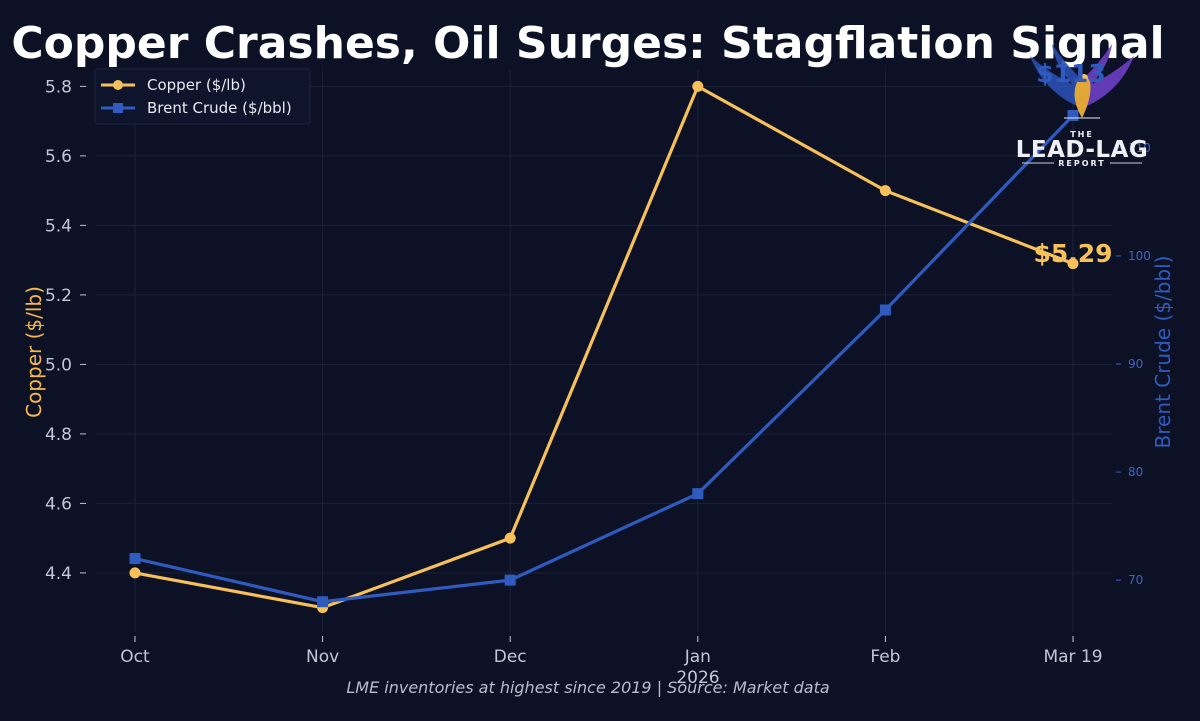 This screenshot has width=1200, height=721. I want to click on right-axis-ticks: 70 80 90 100 110, so click(1133, 364).